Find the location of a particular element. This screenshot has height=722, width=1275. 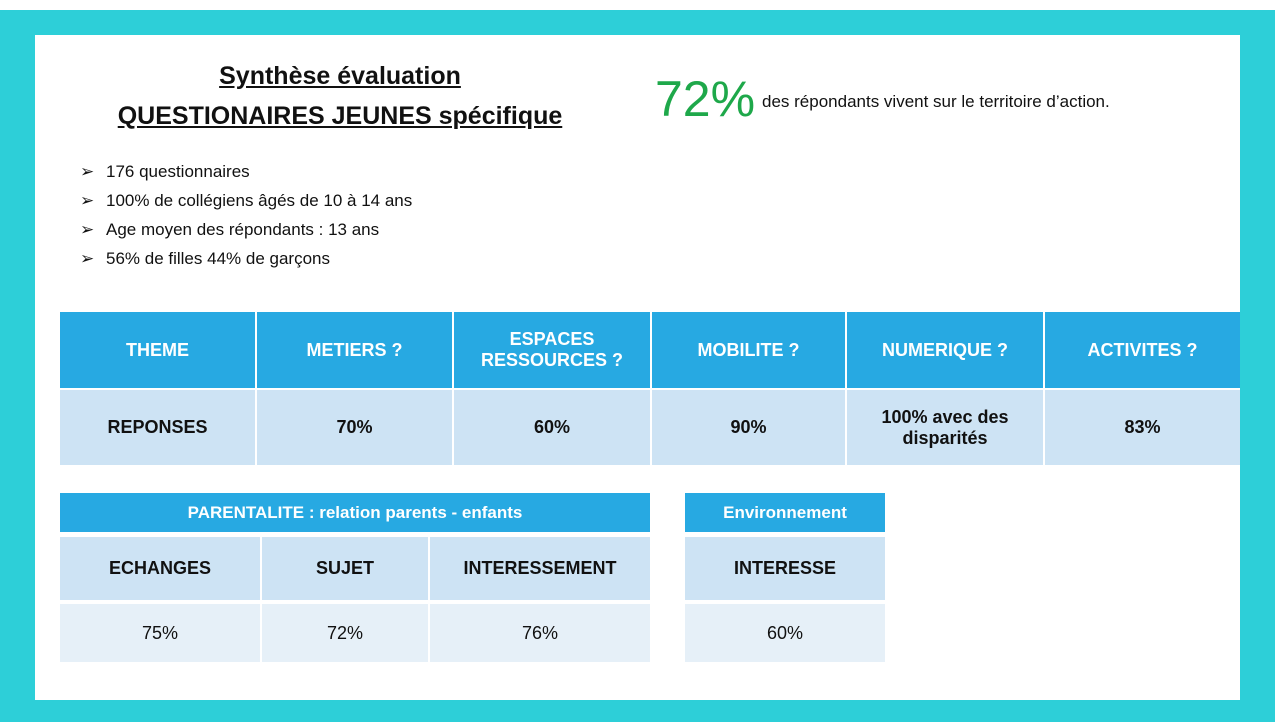

bullet-text: 100% de collégiens âgés de 10 à 14 ans is located at coordinates (259, 200).